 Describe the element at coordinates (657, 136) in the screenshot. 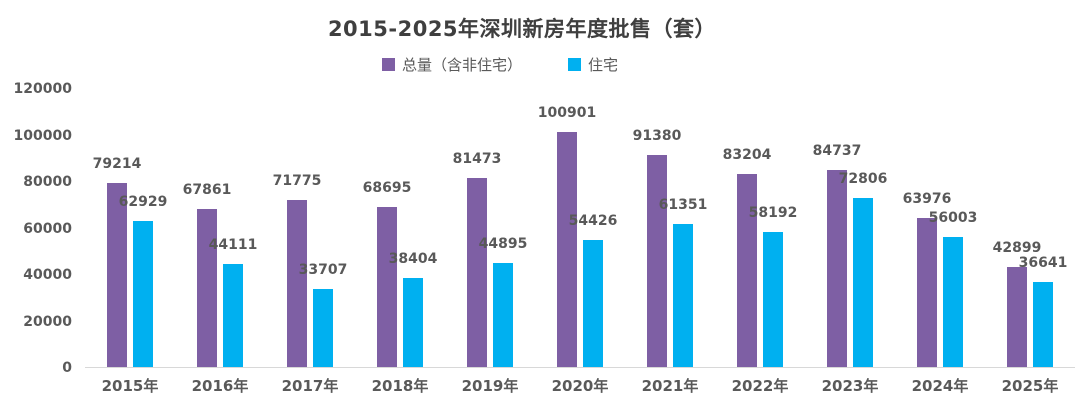

I see `total-bar-value-label: 91380` at that location.